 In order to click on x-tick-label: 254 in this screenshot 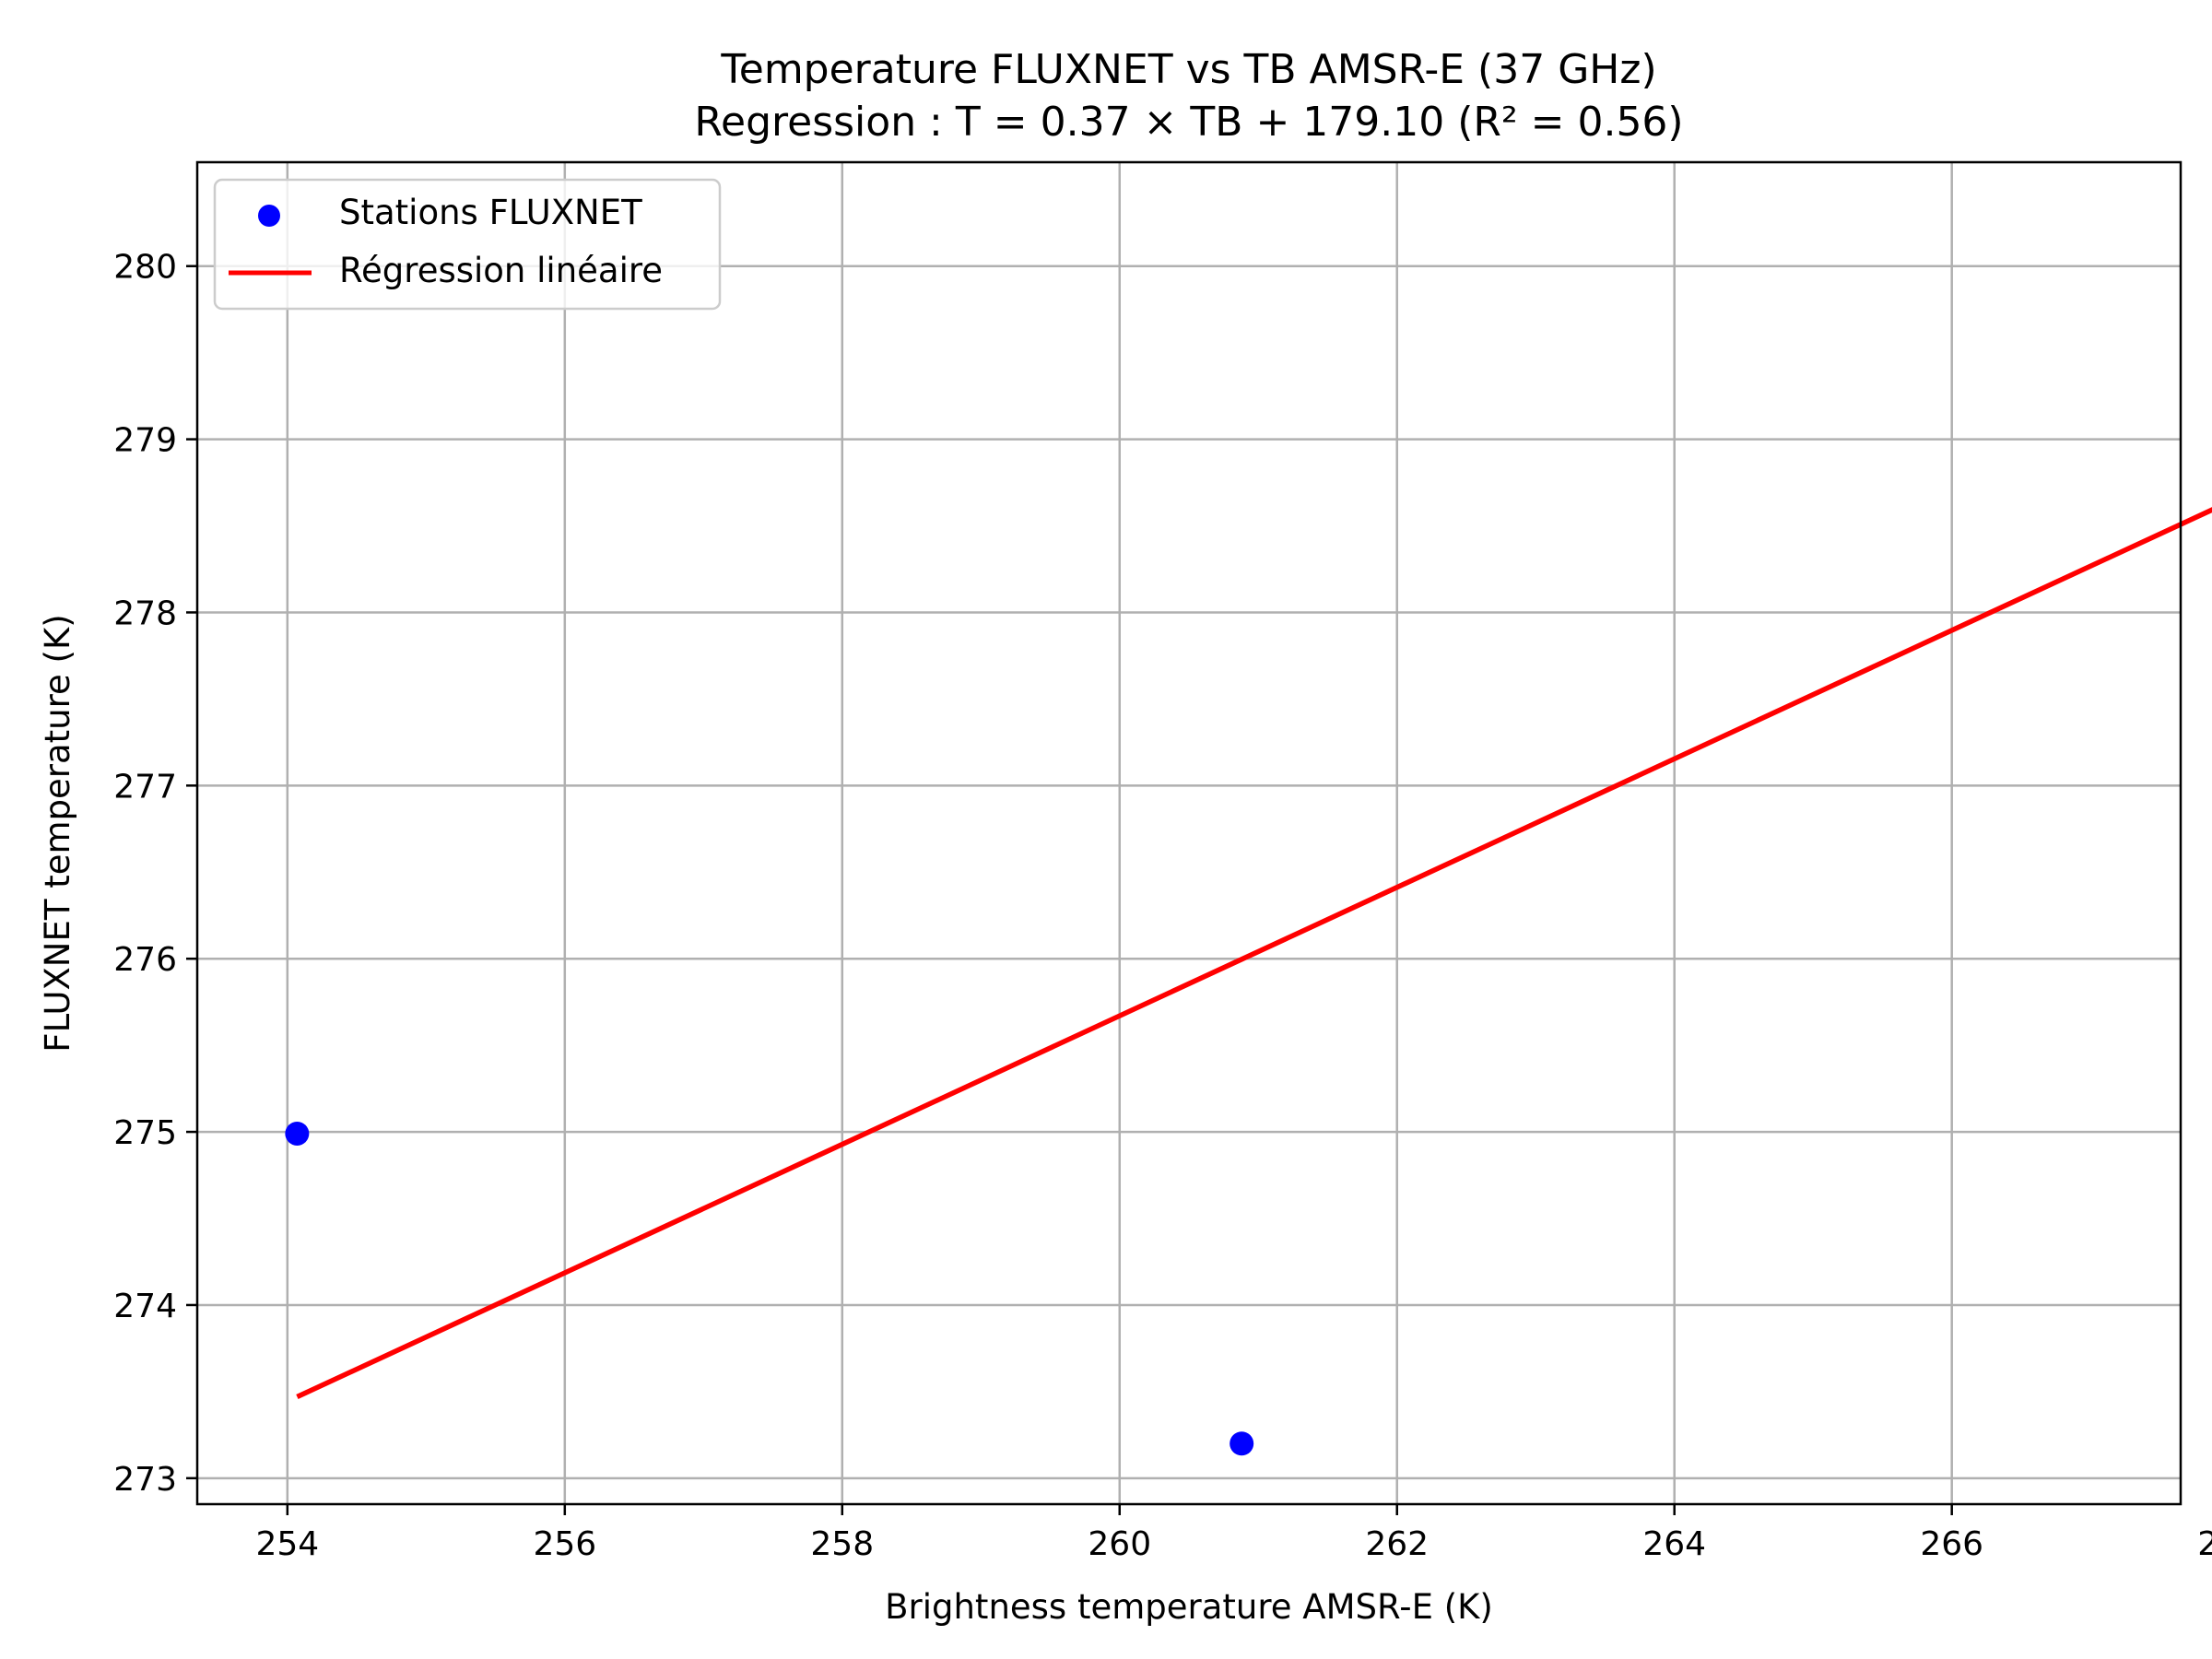, I will do `click(287, 1544)`.